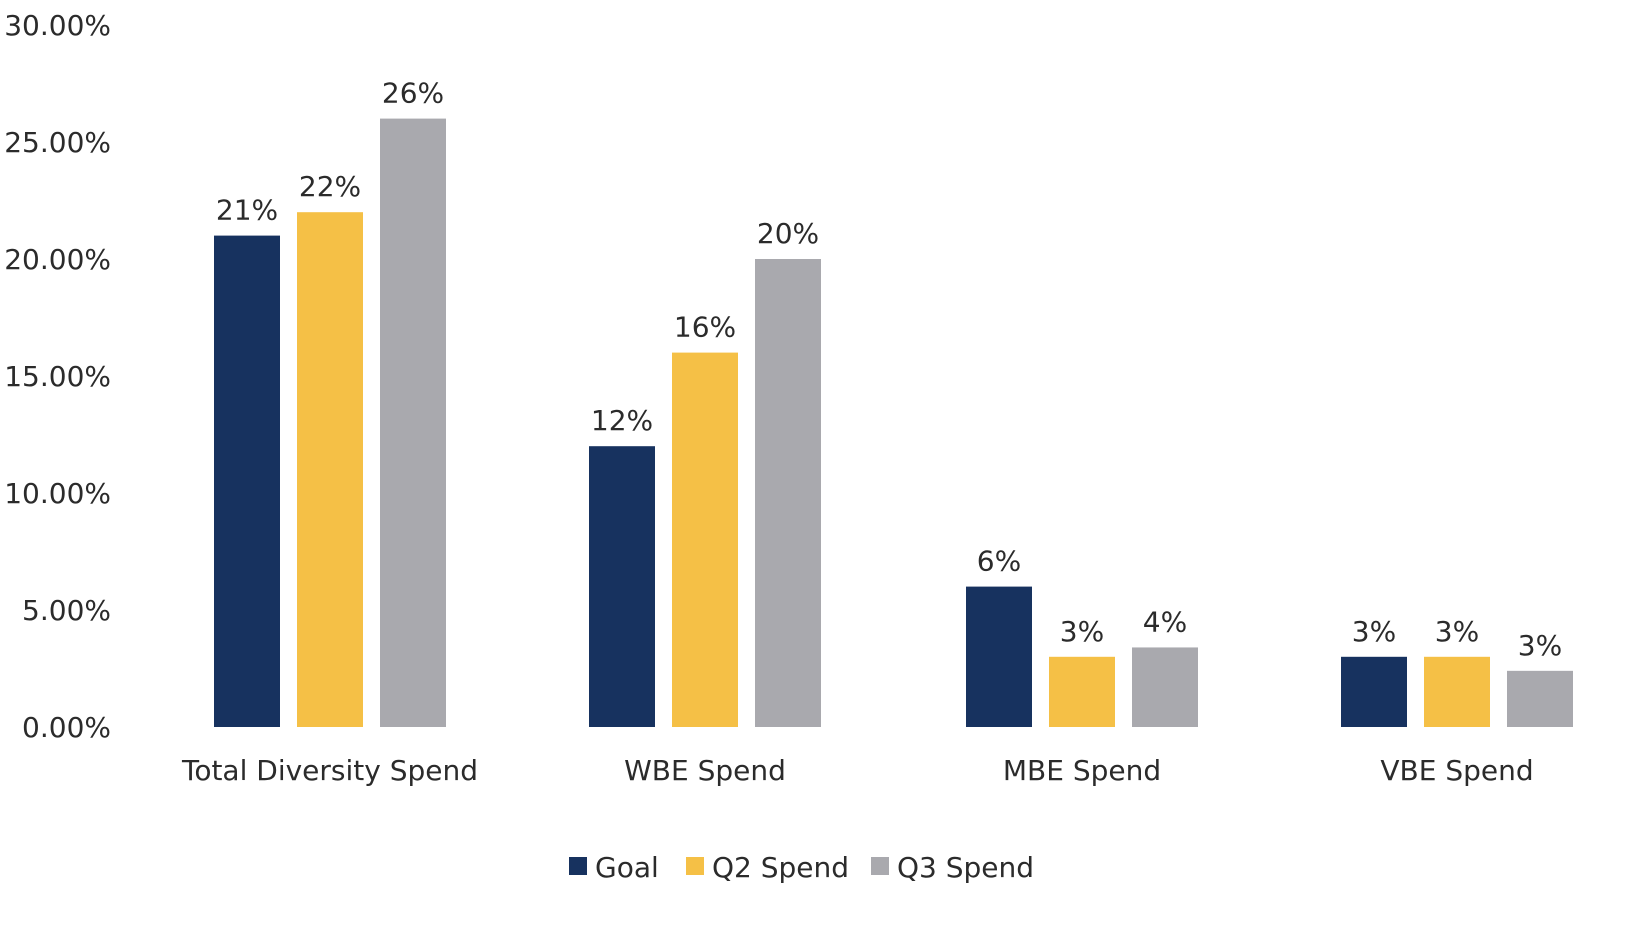 The width and height of the screenshot is (1647, 934). What do you see at coordinates (622, 420) in the screenshot?
I see `data-label: 12%` at bounding box center [622, 420].